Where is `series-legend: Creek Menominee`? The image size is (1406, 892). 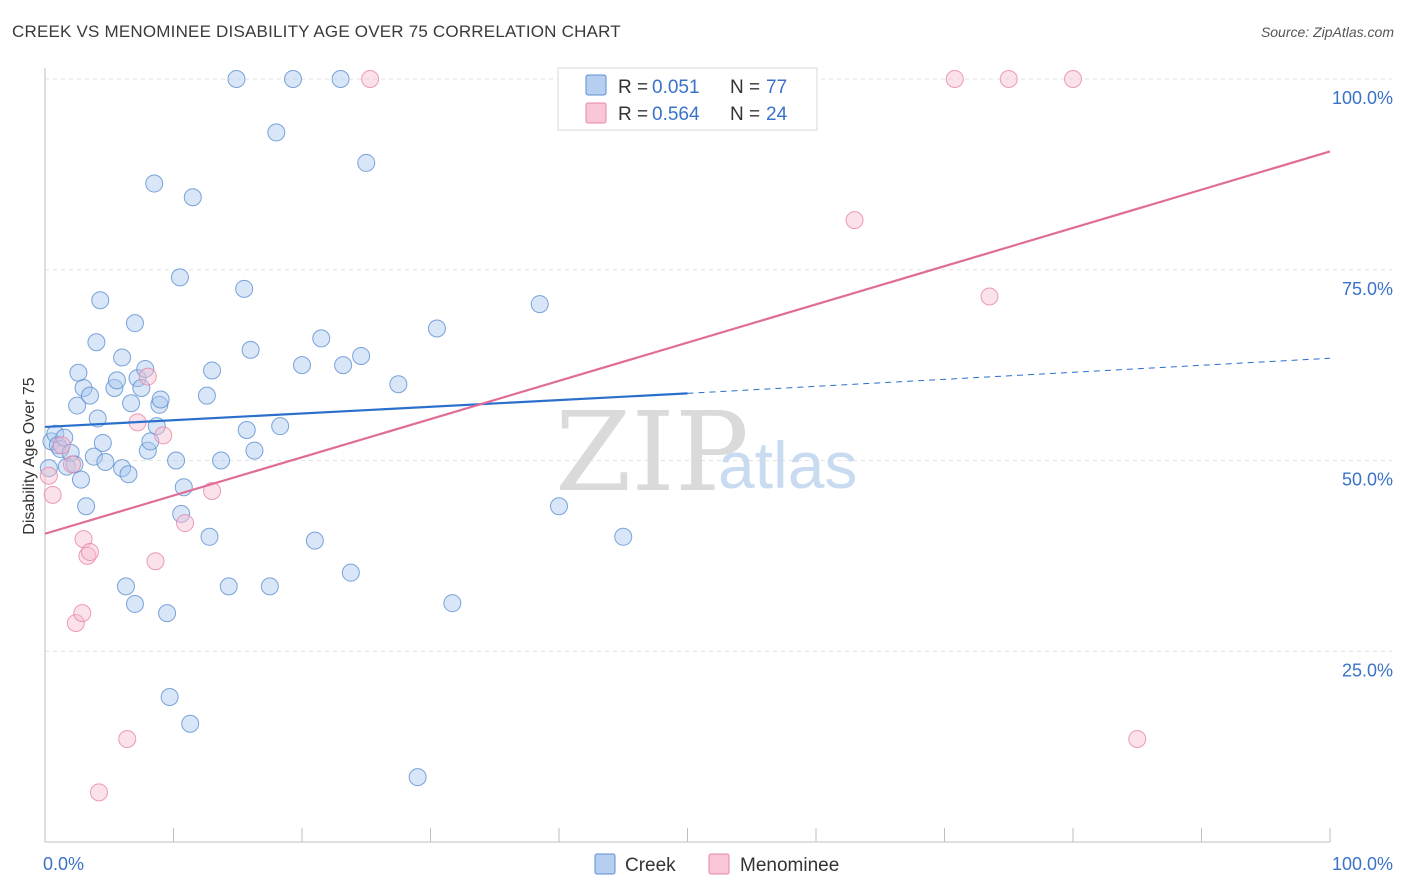 series-legend: Creek Menominee is located at coordinates (716, 864).